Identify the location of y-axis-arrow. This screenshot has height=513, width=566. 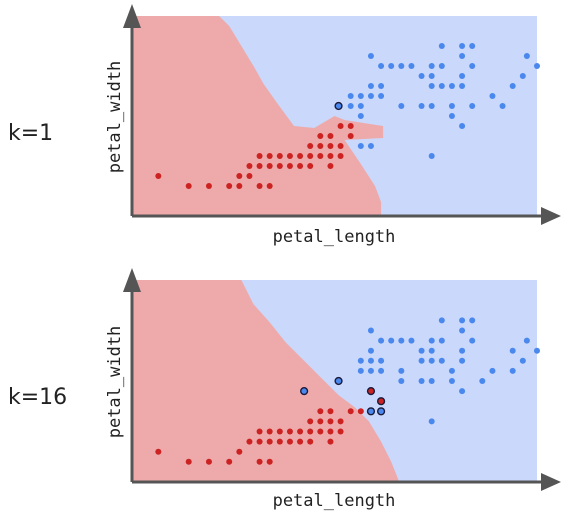
(132, 16).